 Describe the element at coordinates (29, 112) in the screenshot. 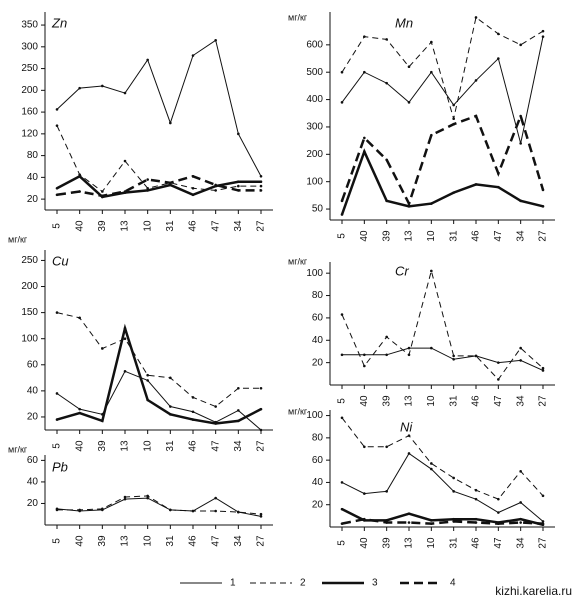

I see `y-tick-label: 160` at that location.